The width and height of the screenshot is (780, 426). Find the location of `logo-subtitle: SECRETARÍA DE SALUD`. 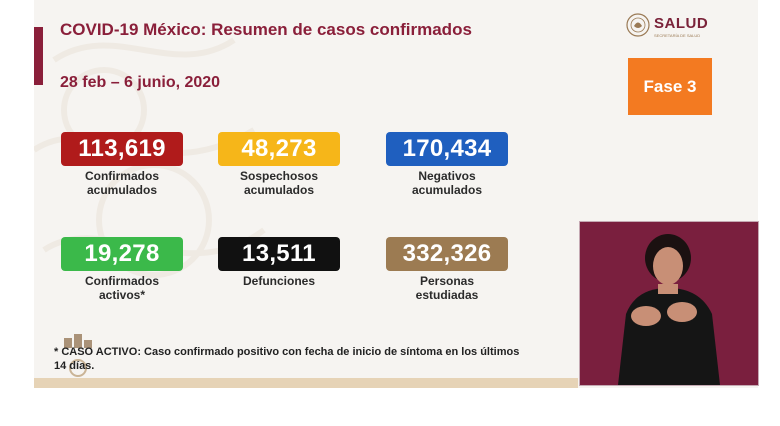

logo-subtitle: SECRETARÍA DE SALUD is located at coordinates (677, 35).